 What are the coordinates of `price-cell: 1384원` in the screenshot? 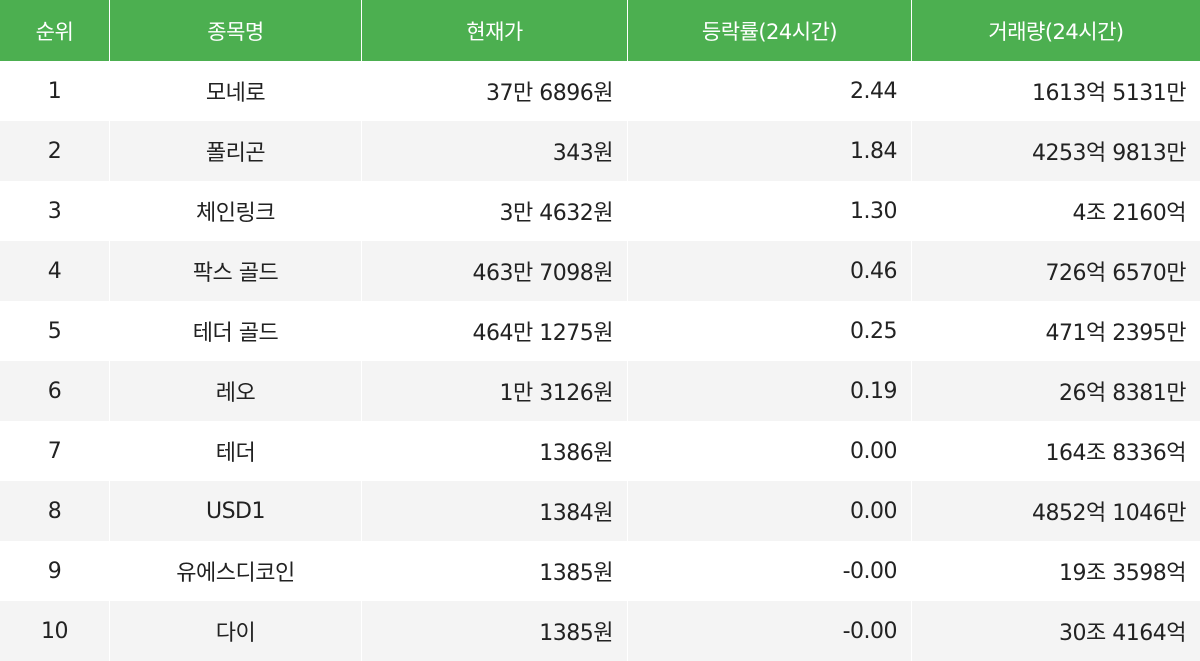 It's located at (495, 511).